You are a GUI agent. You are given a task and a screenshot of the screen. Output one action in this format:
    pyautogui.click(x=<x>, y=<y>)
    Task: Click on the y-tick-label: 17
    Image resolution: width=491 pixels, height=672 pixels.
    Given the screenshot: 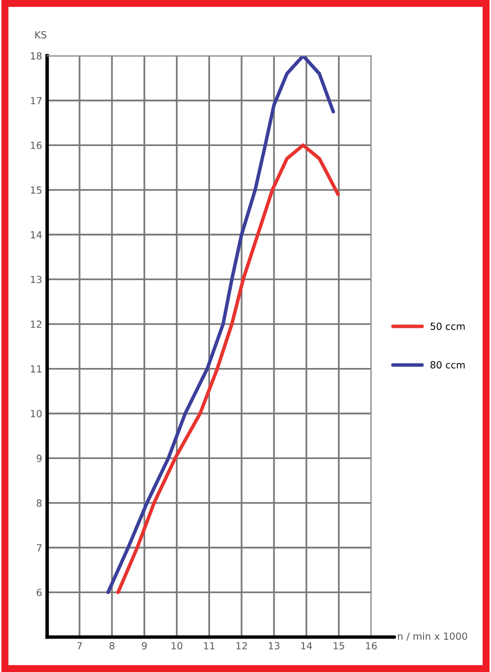 What is the action you would take?
    pyautogui.click(x=36, y=100)
    